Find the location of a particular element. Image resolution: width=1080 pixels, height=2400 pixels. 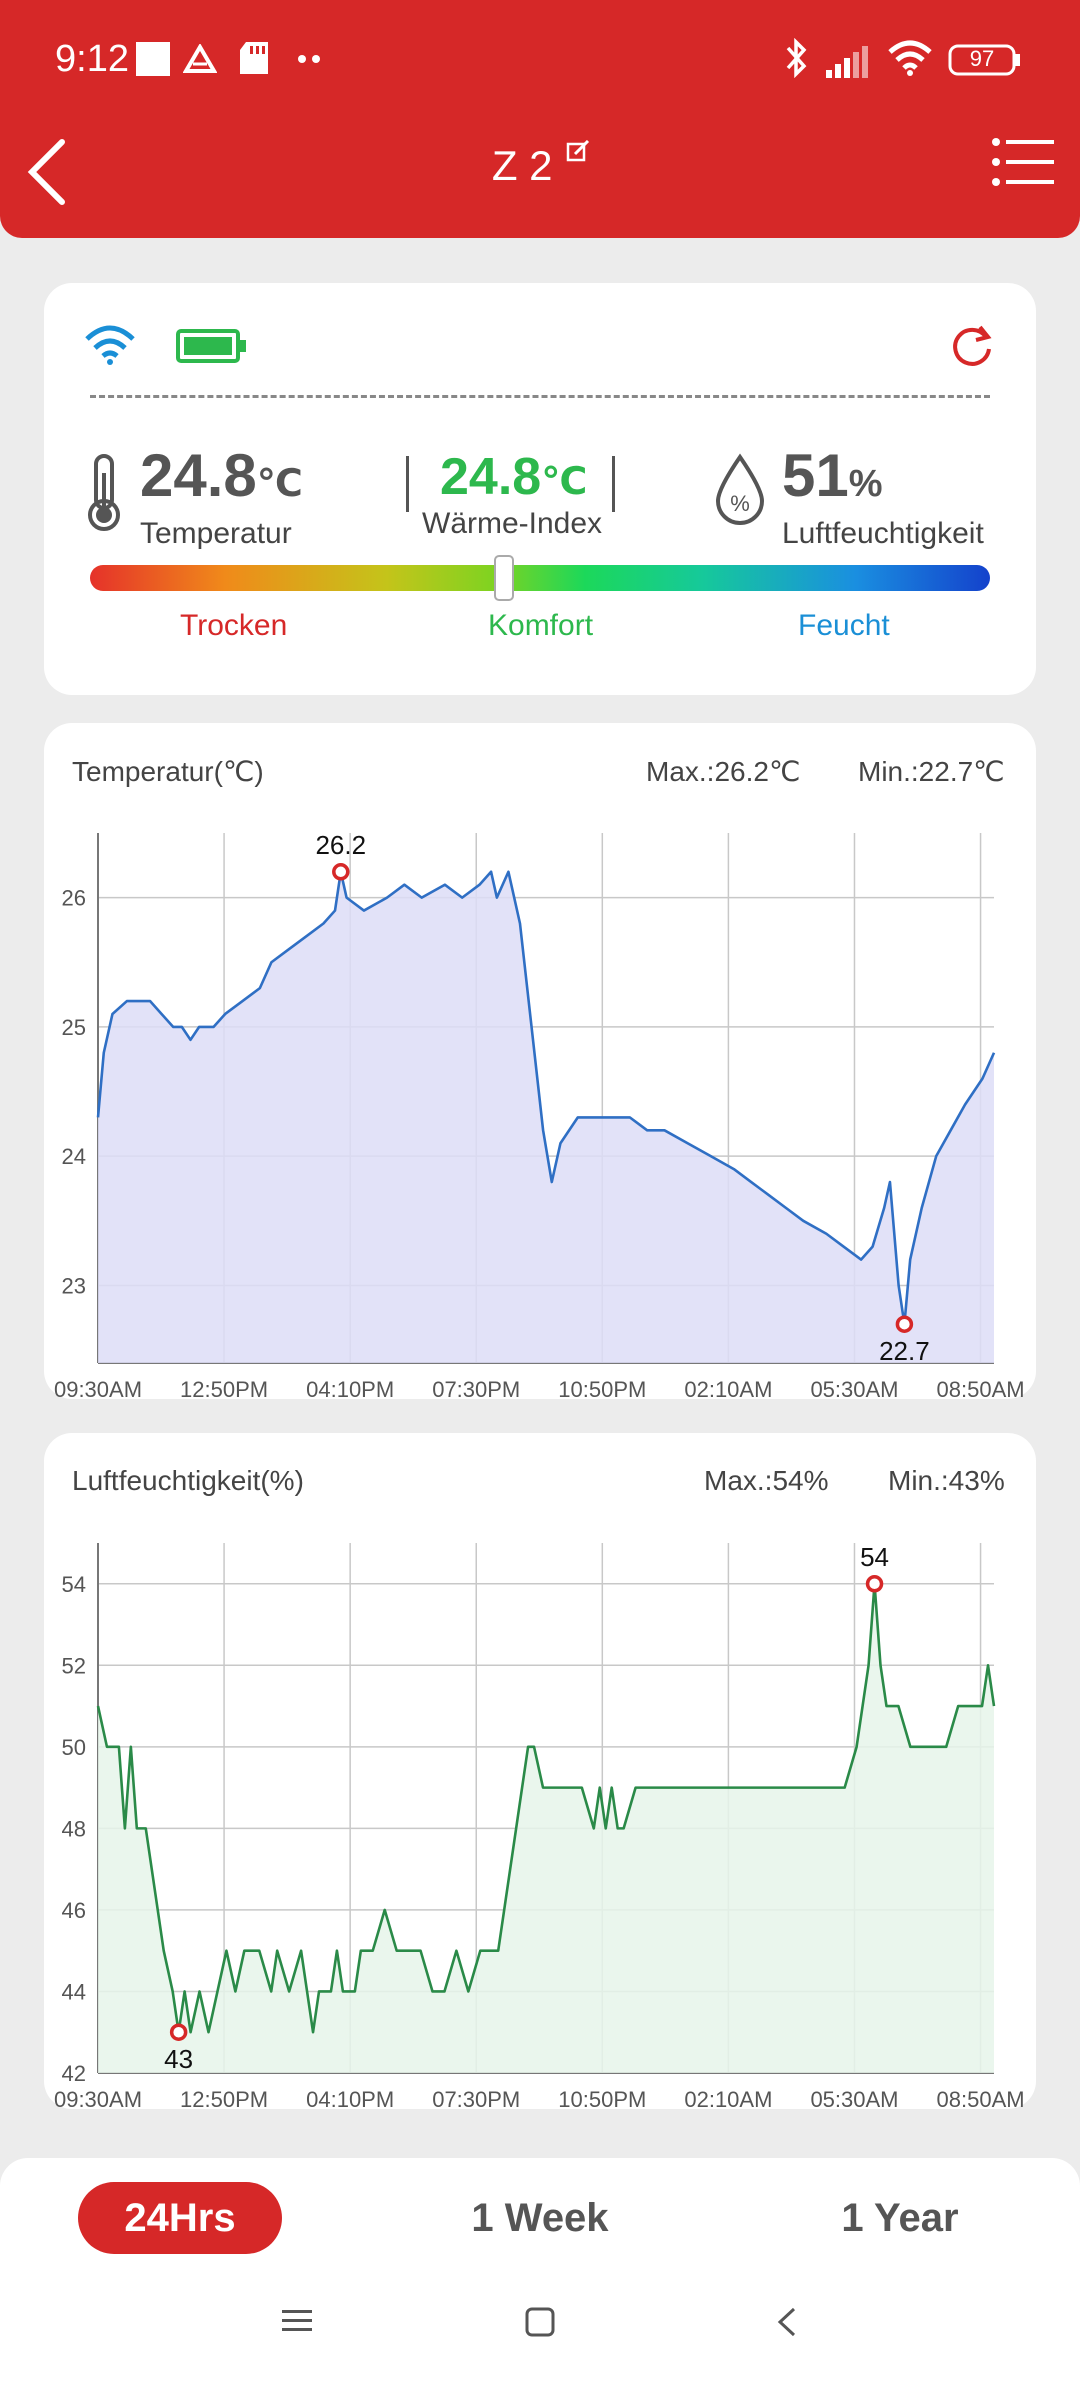

comfort-scale-bar is located at coordinates (540, 578).